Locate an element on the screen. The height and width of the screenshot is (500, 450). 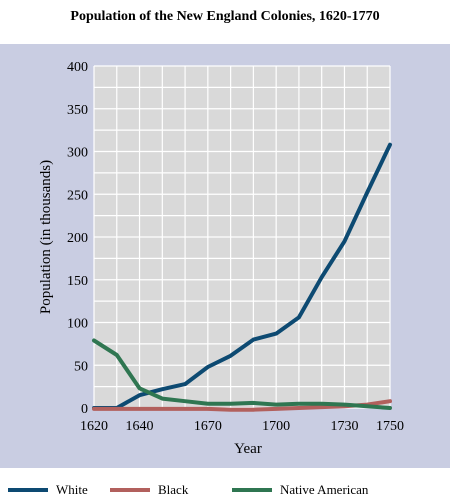
y-tick-label: 350 is located at coordinates (77, 110).